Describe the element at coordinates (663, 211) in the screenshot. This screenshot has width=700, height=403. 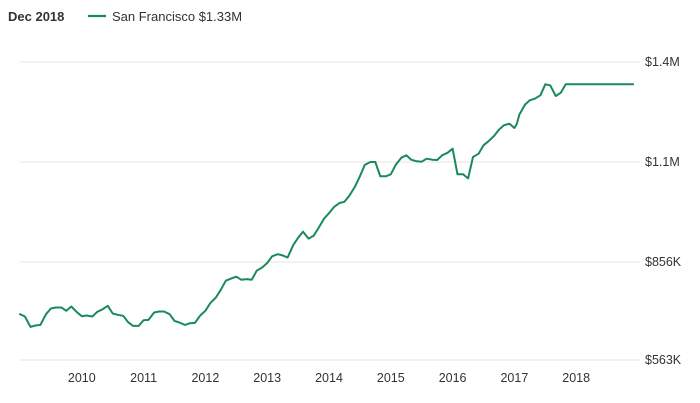
I see `y-axis-ticks: $563K $856K $1.1M $1.4M` at that location.